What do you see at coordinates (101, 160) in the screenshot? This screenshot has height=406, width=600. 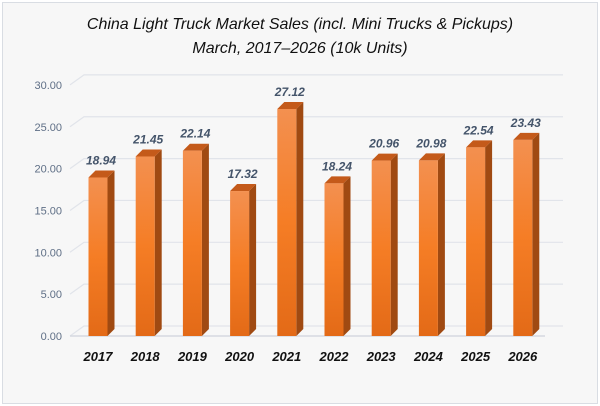 I see `data-label: 18.94` at bounding box center [101, 160].